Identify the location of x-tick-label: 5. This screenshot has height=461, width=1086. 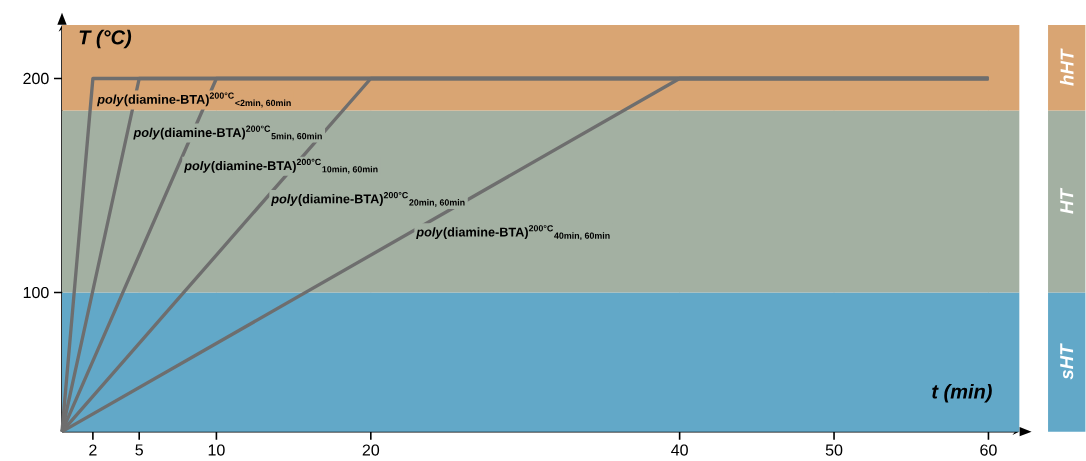
(139, 450).